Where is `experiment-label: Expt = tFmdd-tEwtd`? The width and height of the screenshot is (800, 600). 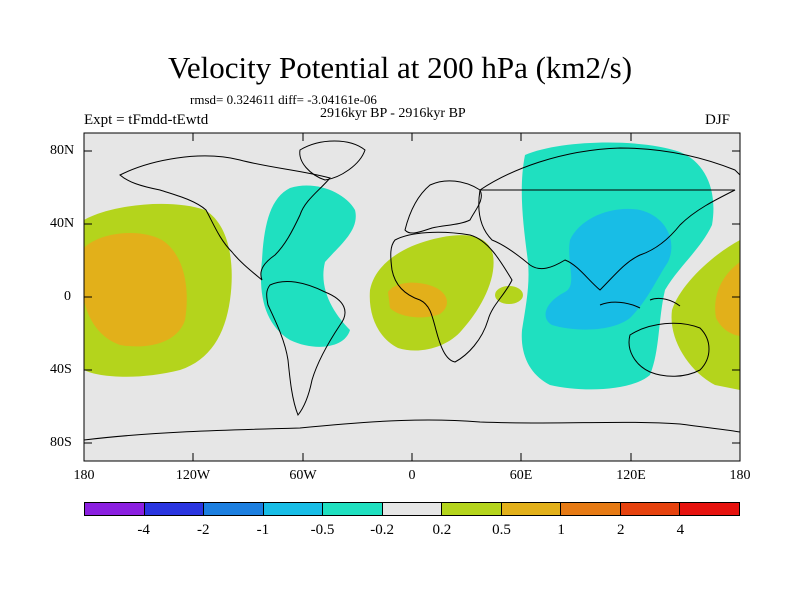 experiment-label: Expt = tFmdd-tEwtd is located at coordinates (146, 120).